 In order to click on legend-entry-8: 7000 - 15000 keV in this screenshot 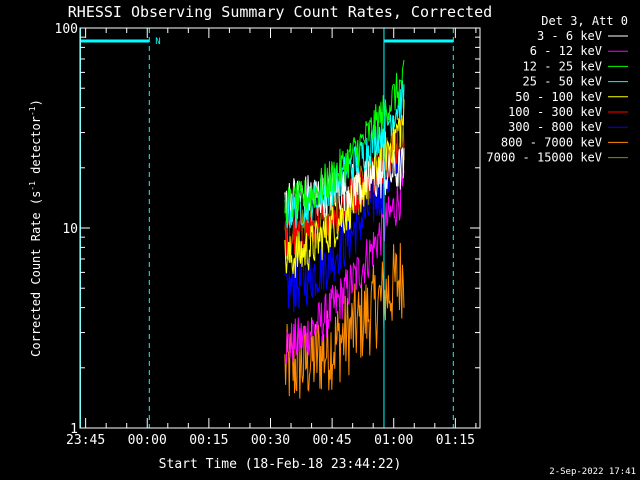, I will do `click(544, 158)`.